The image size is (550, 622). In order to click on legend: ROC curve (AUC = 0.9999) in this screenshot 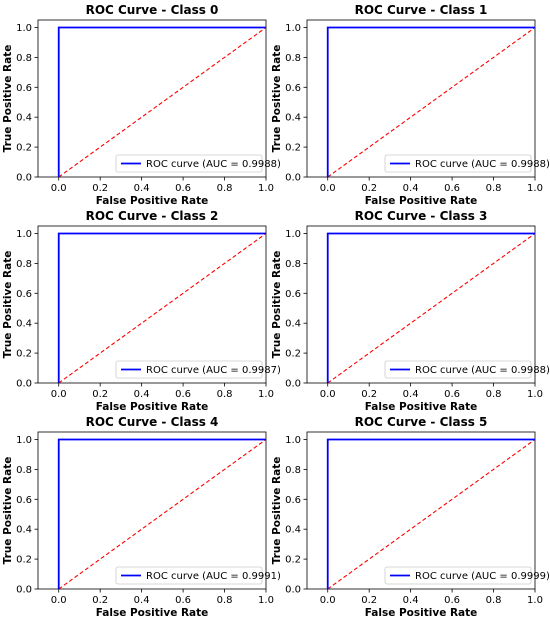, I will do `click(467, 575)`.